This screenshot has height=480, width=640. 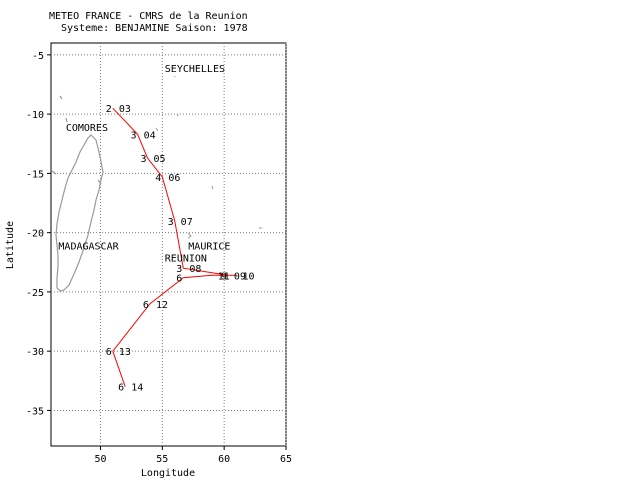 I want to click on y-tick-label: -20, so click(x=35, y=234).